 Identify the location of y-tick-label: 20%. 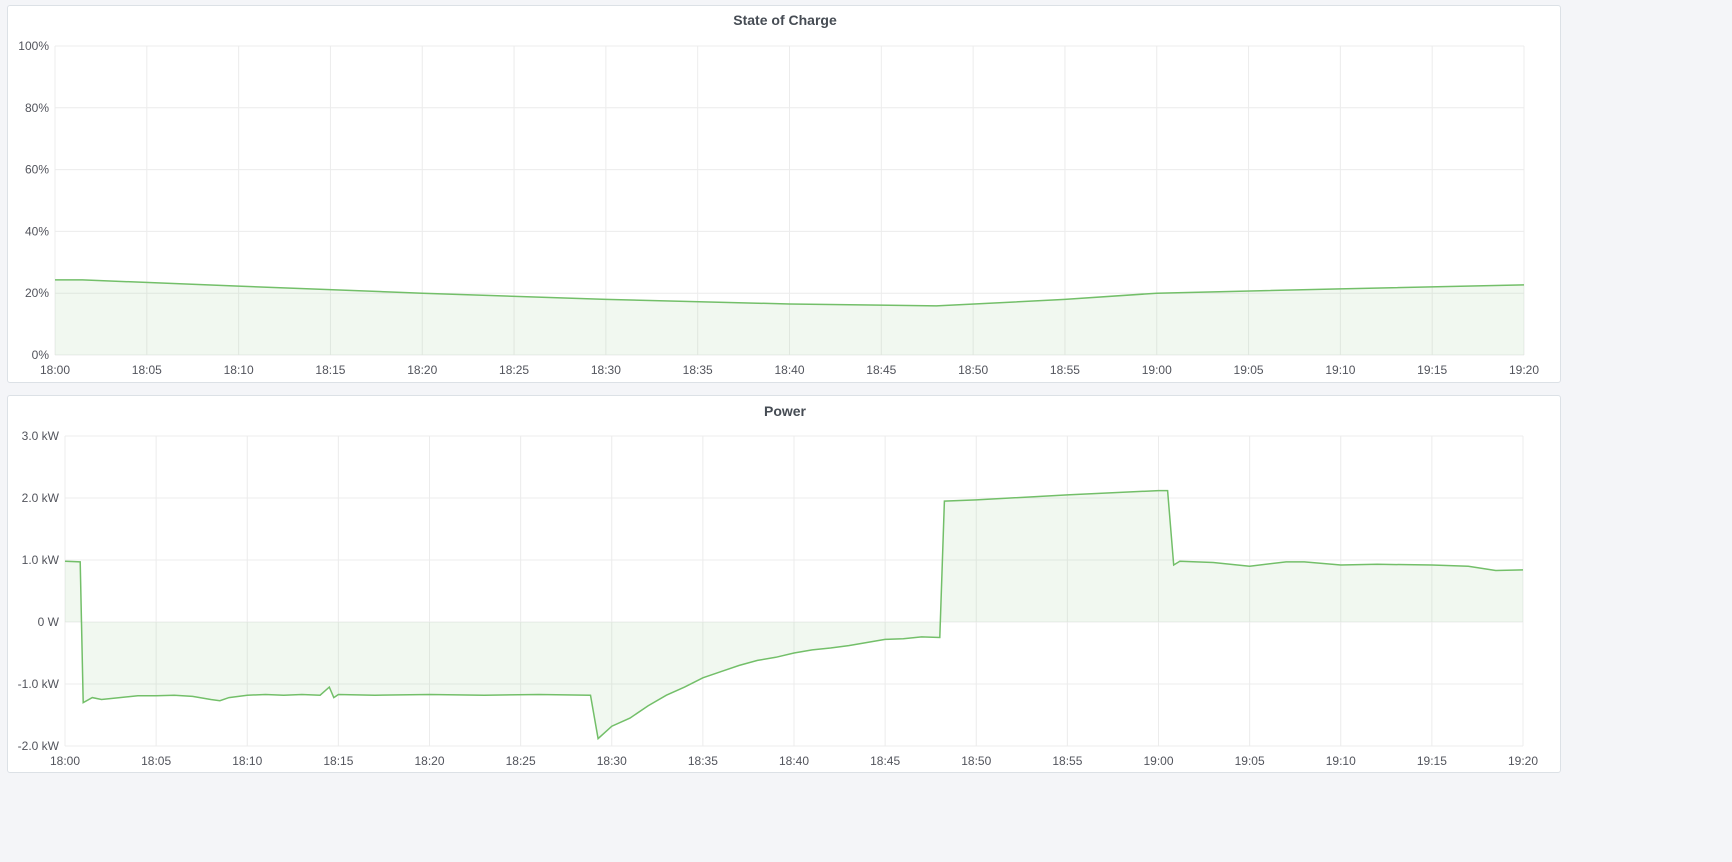
(37, 293).